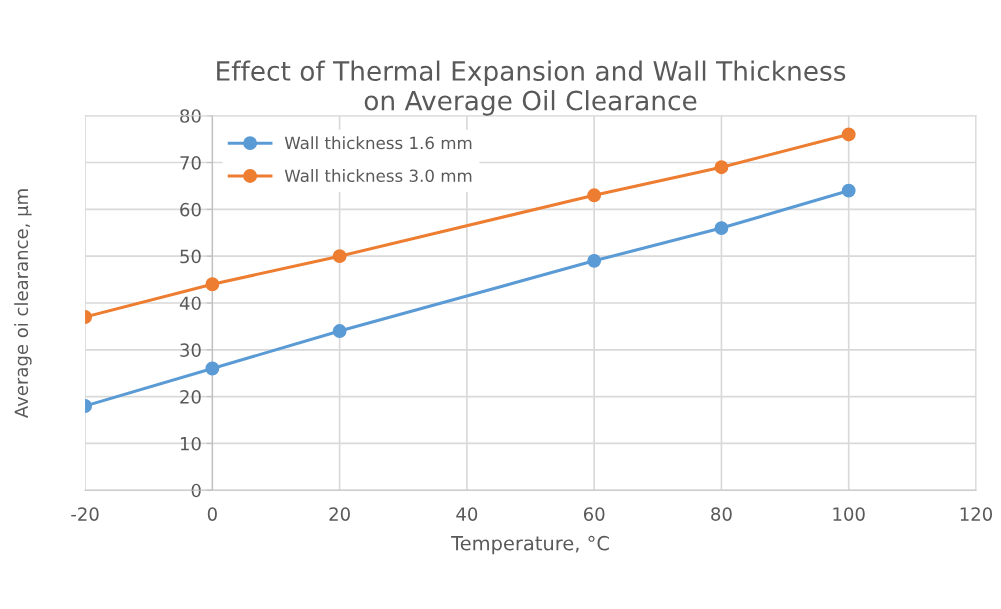  Describe the element at coordinates (190, 116) in the screenshot. I see `y-tick-label: 80` at that location.